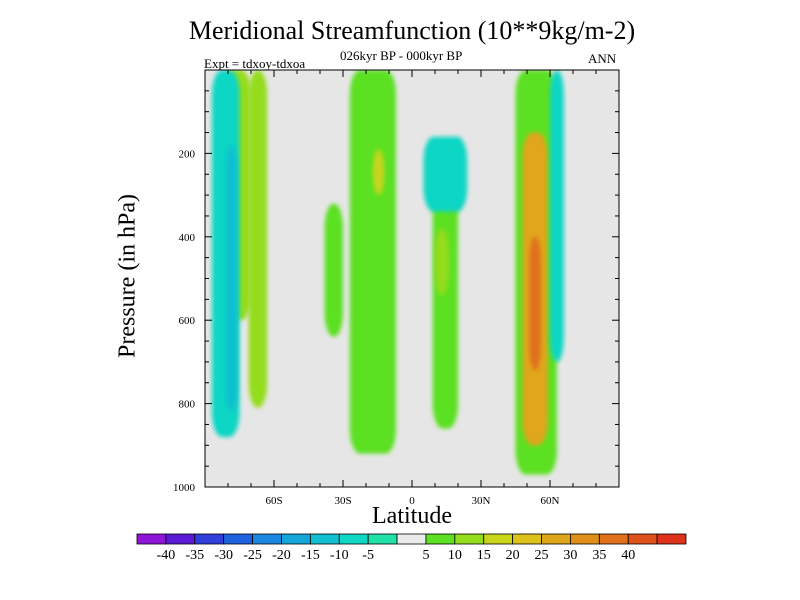 The height and width of the screenshot is (600, 800). What do you see at coordinates (599, 555) in the screenshot?
I see `colorbar-label: 35` at bounding box center [599, 555].